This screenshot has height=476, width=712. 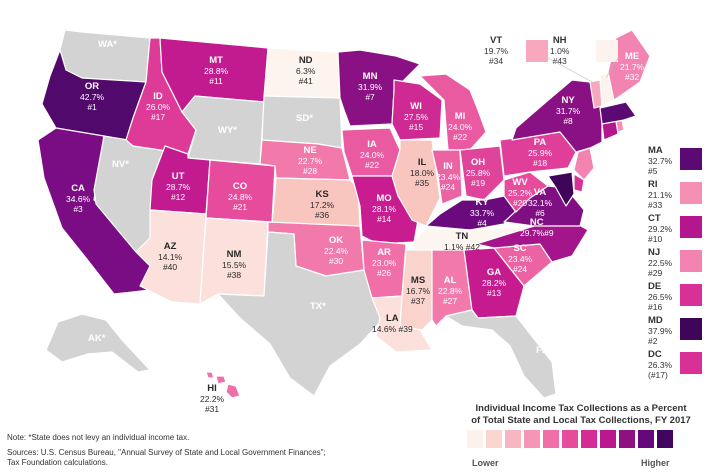 I want to click on state-IN, so click(x=447, y=177).